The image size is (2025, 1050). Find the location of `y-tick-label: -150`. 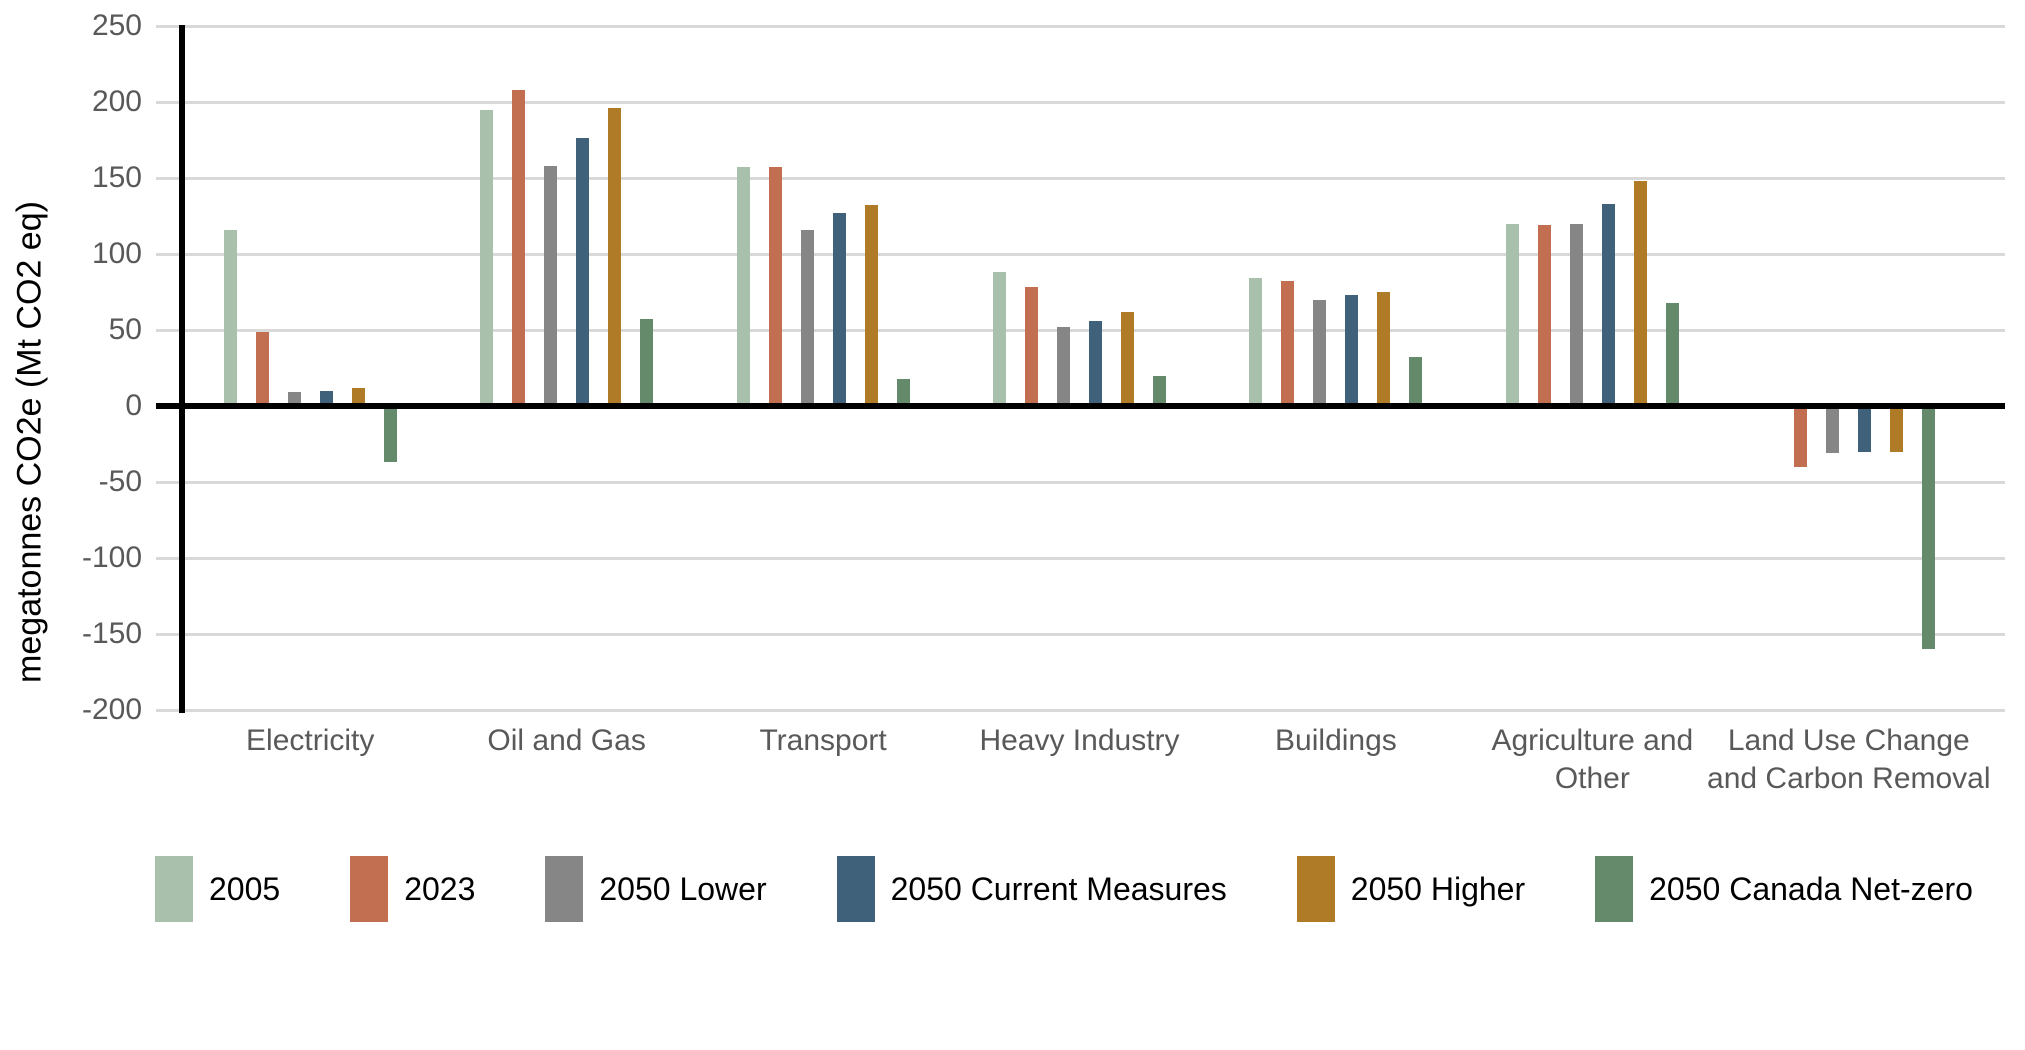

y-tick-label: -150 is located at coordinates (111, 633).